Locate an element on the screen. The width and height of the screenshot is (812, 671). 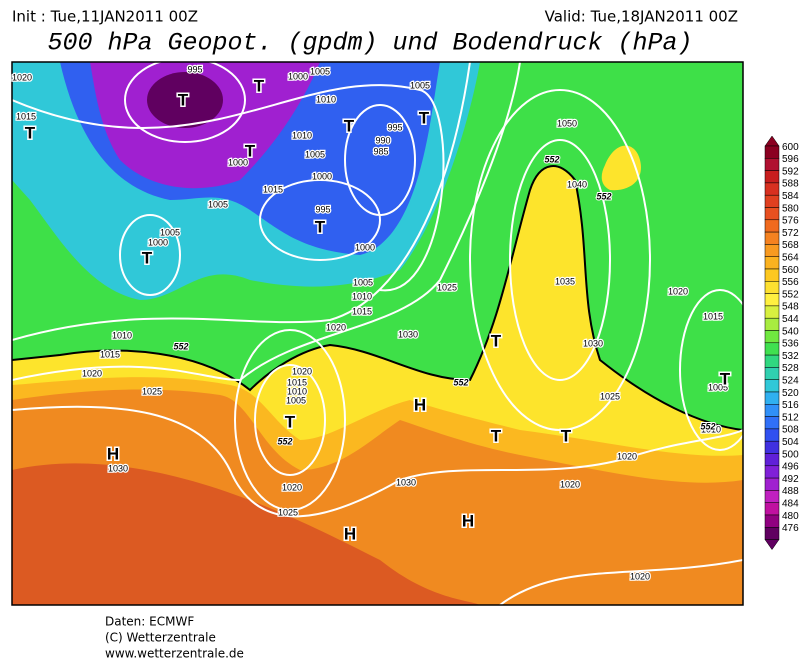
colorbar-label: 496 is located at coordinates (790, 467).